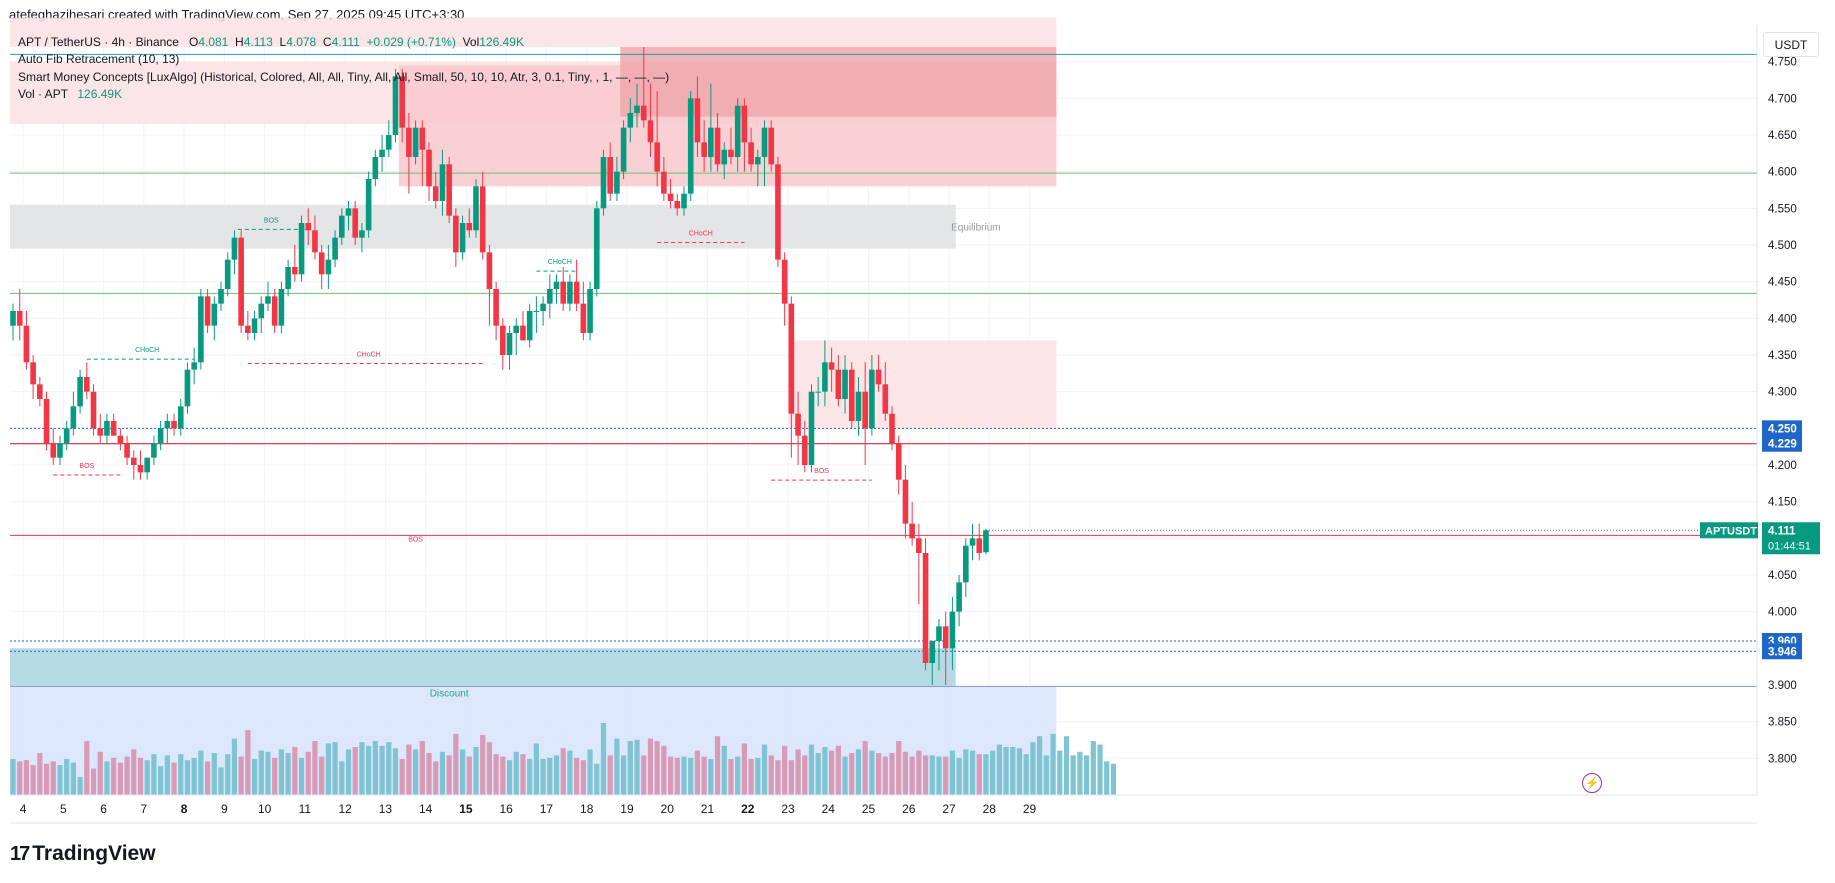 The width and height of the screenshot is (1835, 883). Describe the element at coordinates (43, 94) in the screenshot. I see `volume-indicator-name: Vol · APT` at that location.